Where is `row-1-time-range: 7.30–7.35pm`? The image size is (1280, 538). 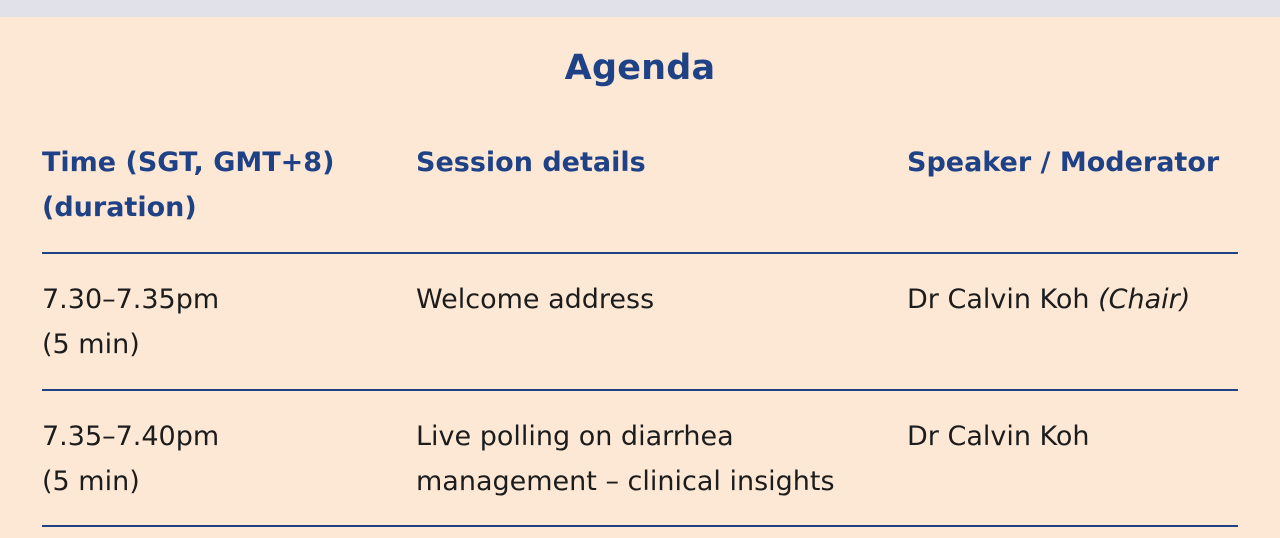 row-1-time-range: 7.30–7.35pm is located at coordinates (131, 299).